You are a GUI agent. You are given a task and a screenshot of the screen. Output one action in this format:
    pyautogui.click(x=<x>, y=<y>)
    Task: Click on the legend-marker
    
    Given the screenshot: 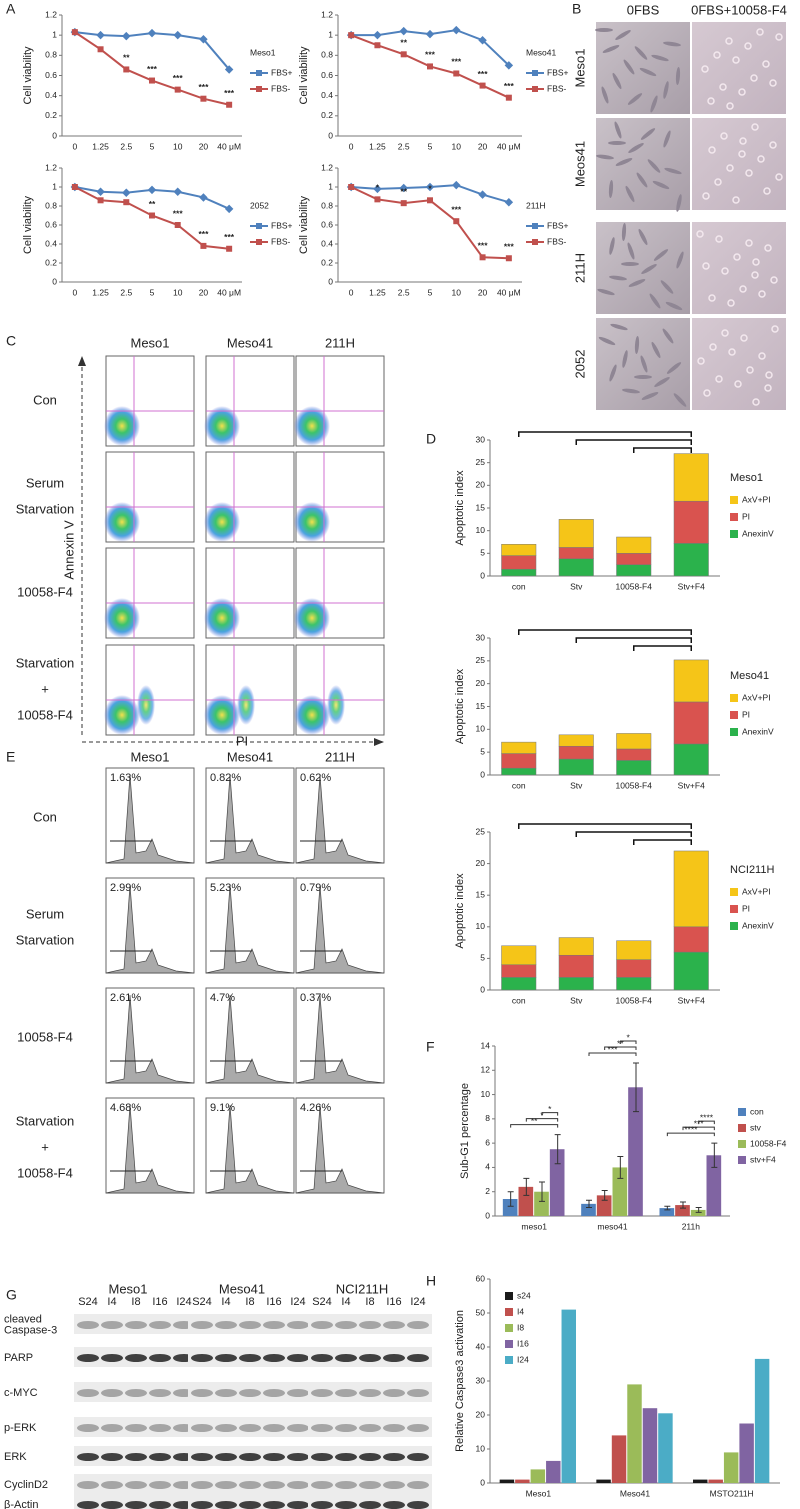 What is the action you would take?
    pyautogui.click(x=259, y=73)
    